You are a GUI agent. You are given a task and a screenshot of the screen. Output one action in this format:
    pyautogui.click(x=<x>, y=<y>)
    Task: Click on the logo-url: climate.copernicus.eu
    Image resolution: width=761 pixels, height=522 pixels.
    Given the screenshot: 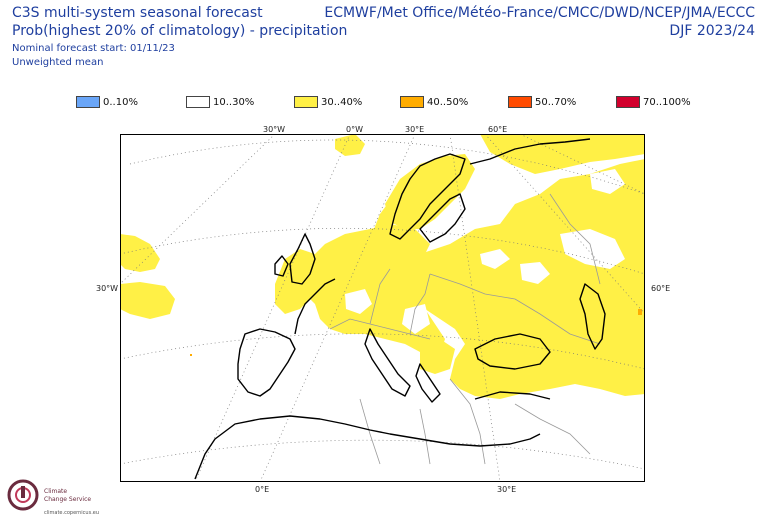 What is the action you would take?
    pyautogui.click(x=72, y=513)
    